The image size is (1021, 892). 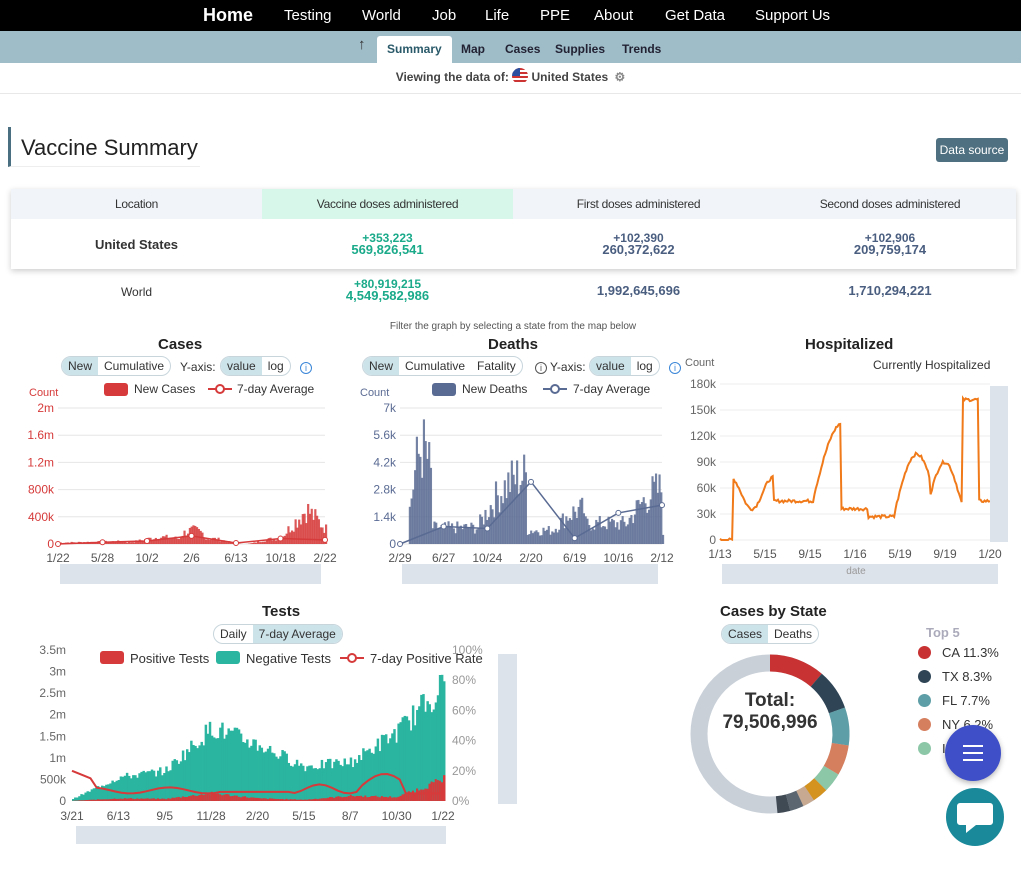 What do you see at coordinates (695, 15) in the screenshot?
I see `nav-get-data: Get Data` at bounding box center [695, 15].